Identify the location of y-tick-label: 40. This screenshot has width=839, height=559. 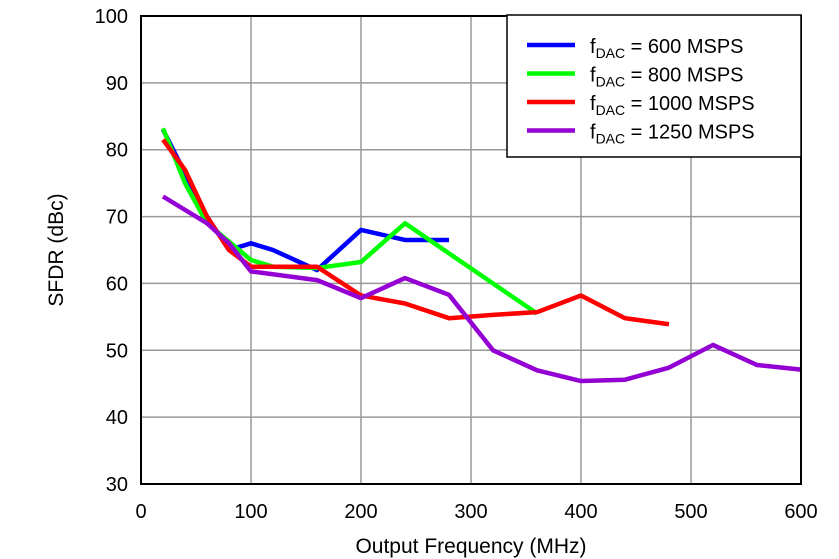
(117, 418).